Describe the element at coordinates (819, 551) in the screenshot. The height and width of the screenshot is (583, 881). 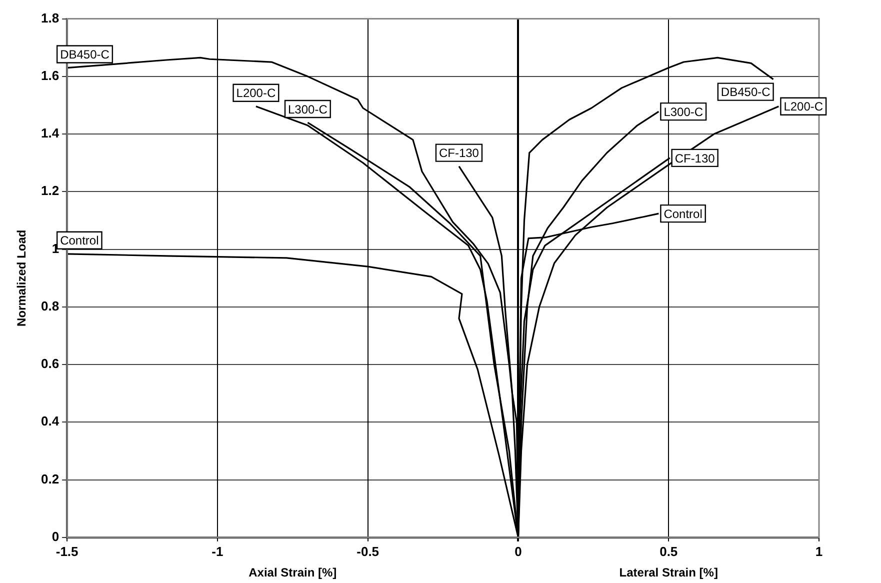
I see `x-tick-label: 1` at that location.